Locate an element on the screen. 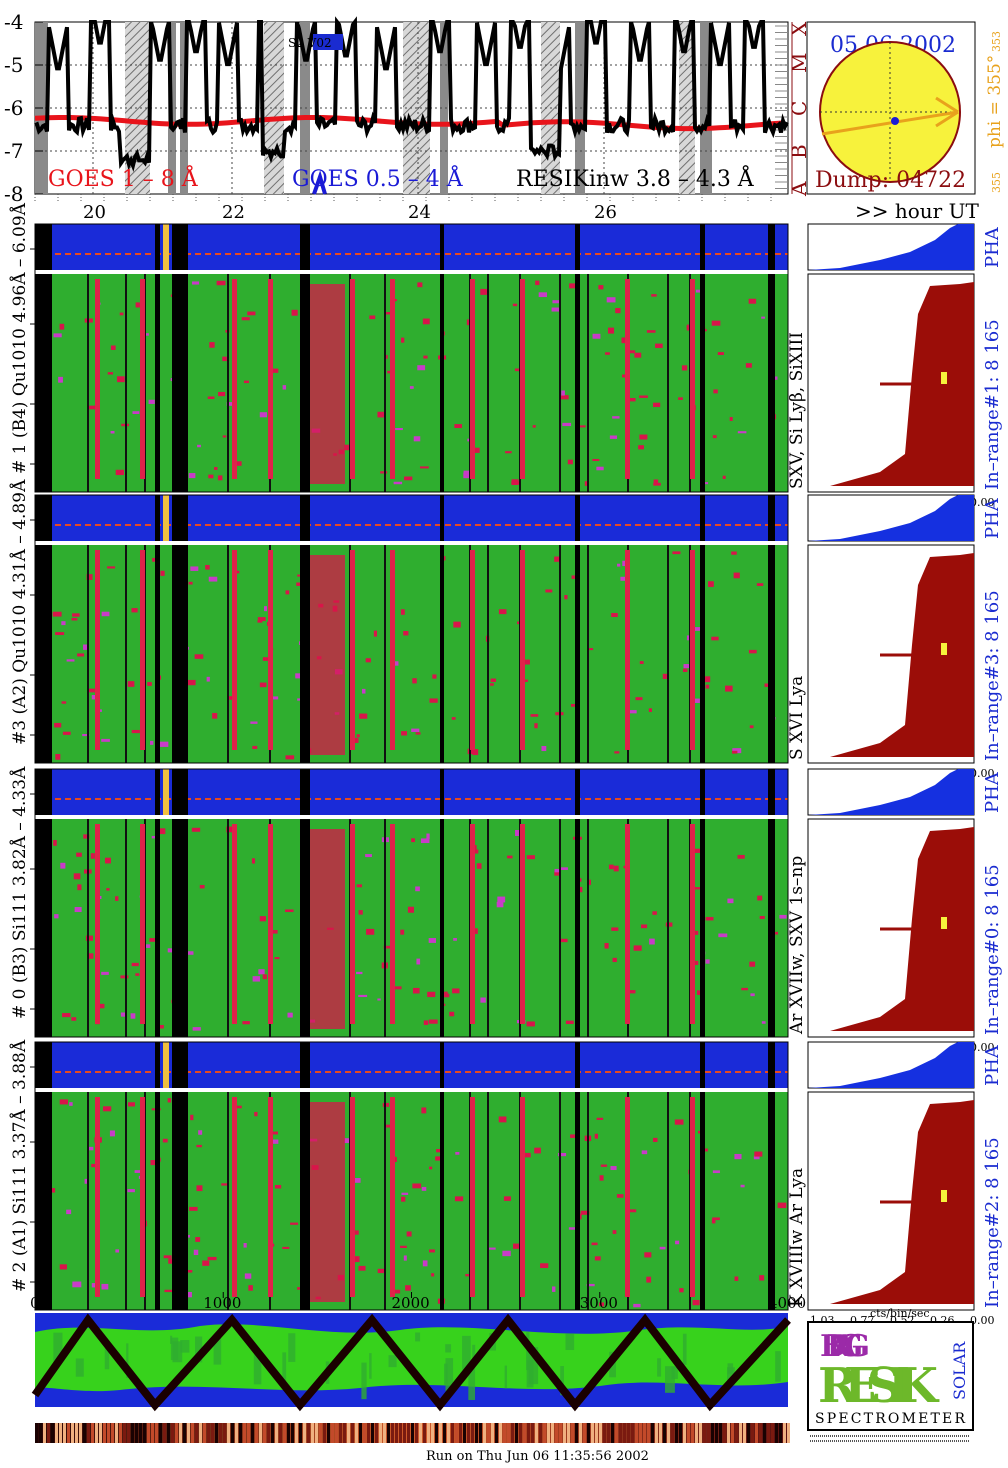  strip-streak is located at coordinates (292, 1347).